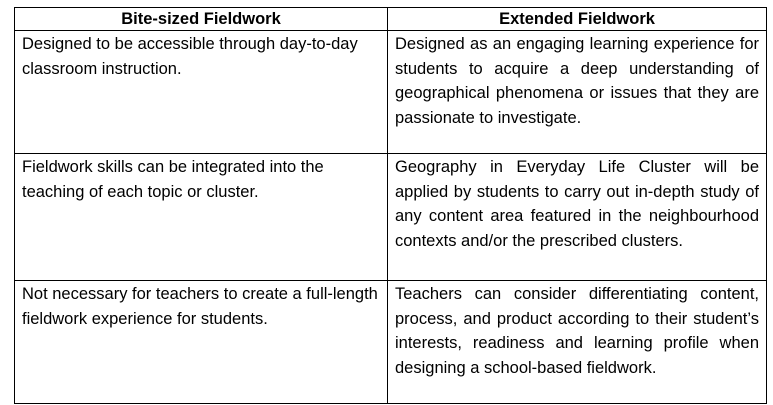 This screenshot has height=405, width=773. I want to click on header-extended-fieldwork: Extended Fieldwork, so click(577, 19).